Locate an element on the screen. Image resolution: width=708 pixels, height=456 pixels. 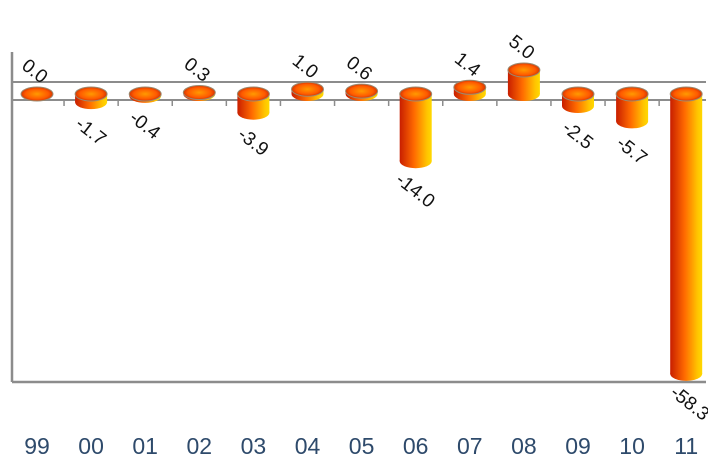
x-tick-label: 99 is located at coordinates (37, 444).